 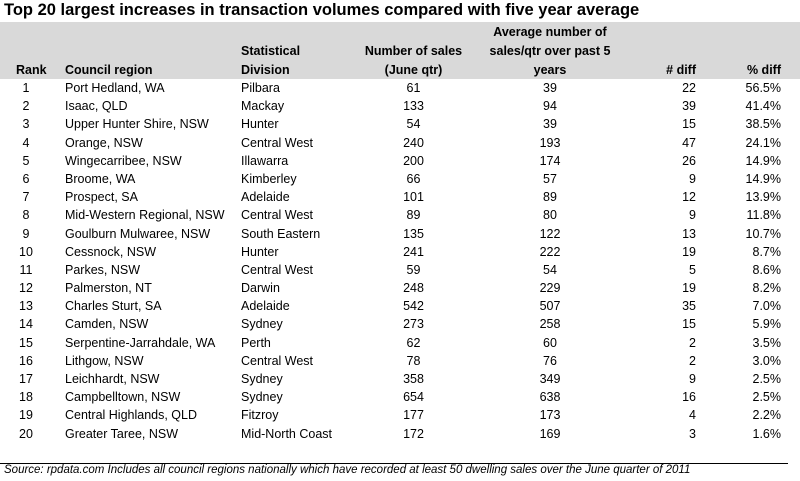 I want to click on cell-rank: 10, so click(x=26, y=251).